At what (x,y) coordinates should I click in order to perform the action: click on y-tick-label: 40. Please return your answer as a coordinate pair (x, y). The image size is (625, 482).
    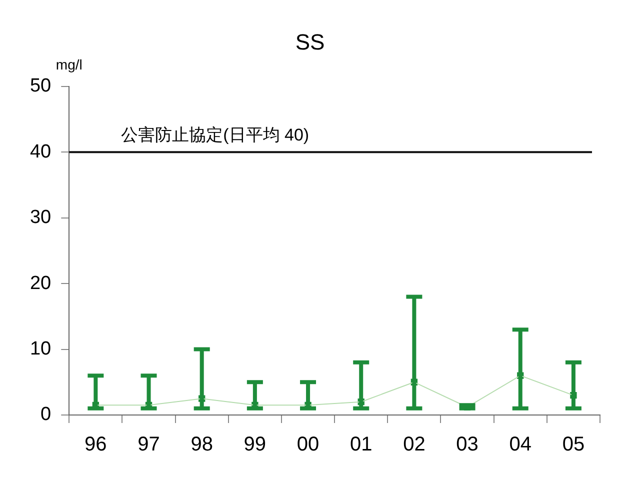
    Looking at the image, I should click on (41, 151).